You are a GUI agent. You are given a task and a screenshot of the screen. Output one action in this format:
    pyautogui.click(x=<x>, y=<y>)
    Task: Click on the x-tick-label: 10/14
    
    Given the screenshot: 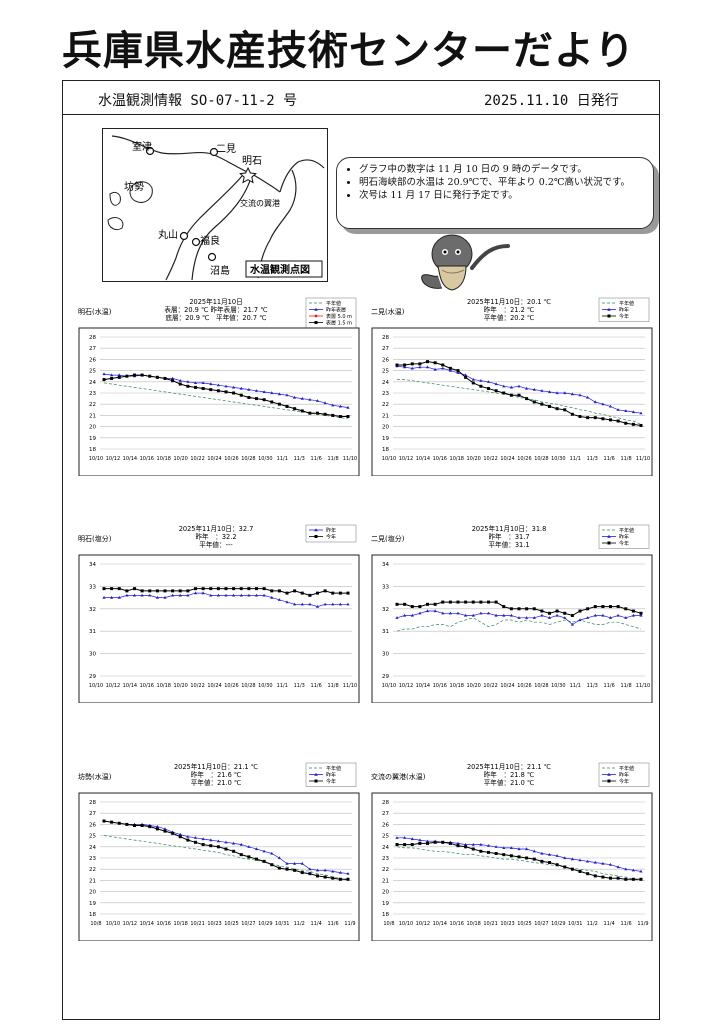 What is the action you would take?
    pyautogui.click(x=130, y=686)
    